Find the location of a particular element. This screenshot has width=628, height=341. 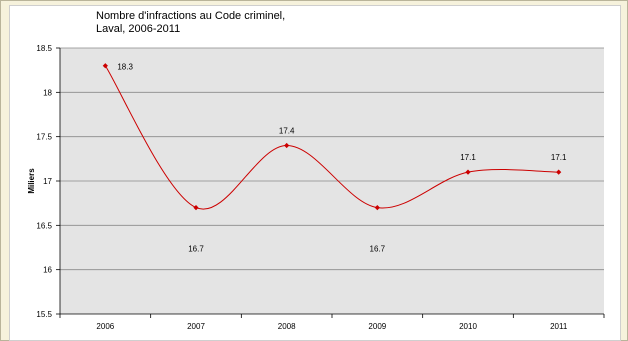

x-axis-ticks: 2006 2007 2008 2009 2010 2011 is located at coordinates (332, 322).